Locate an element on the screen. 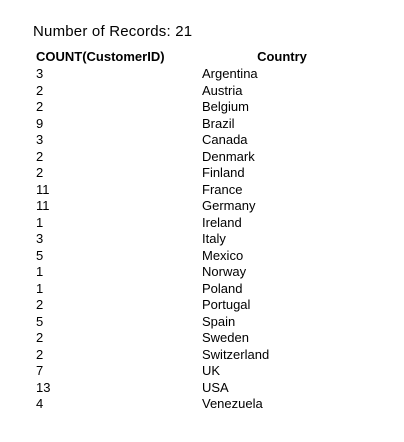 The height and width of the screenshot is (442, 404). cell-country: Sweden is located at coordinates (225, 337).